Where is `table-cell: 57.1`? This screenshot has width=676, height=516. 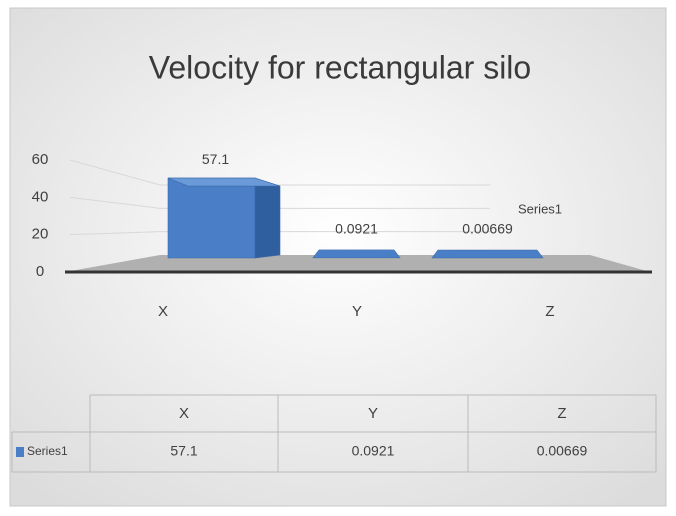 table-cell: 57.1 is located at coordinates (183, 451).